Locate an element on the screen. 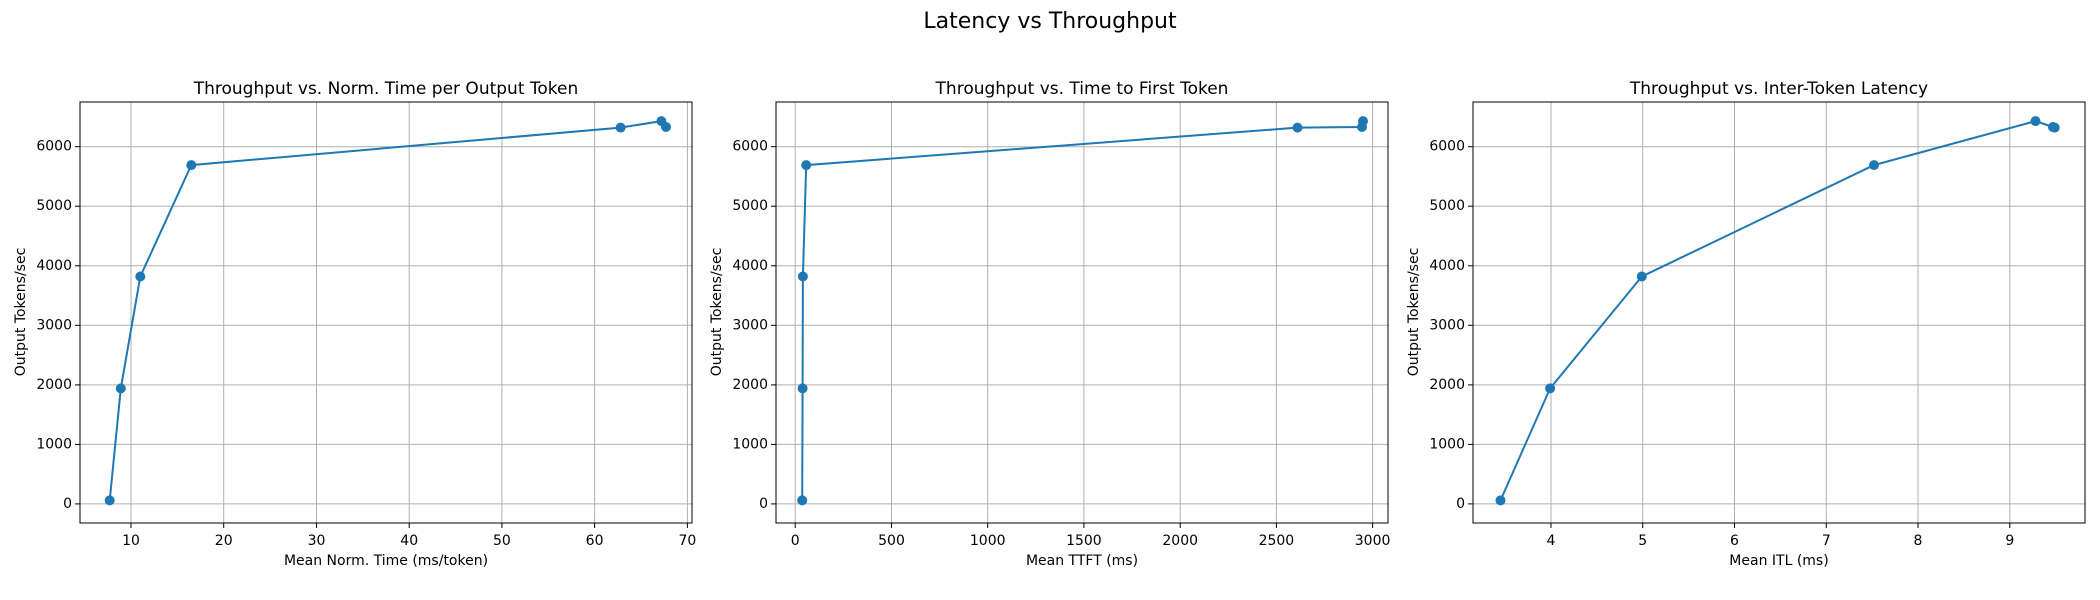  x-tick-label: 4 is located at coordinates (1551, 541).